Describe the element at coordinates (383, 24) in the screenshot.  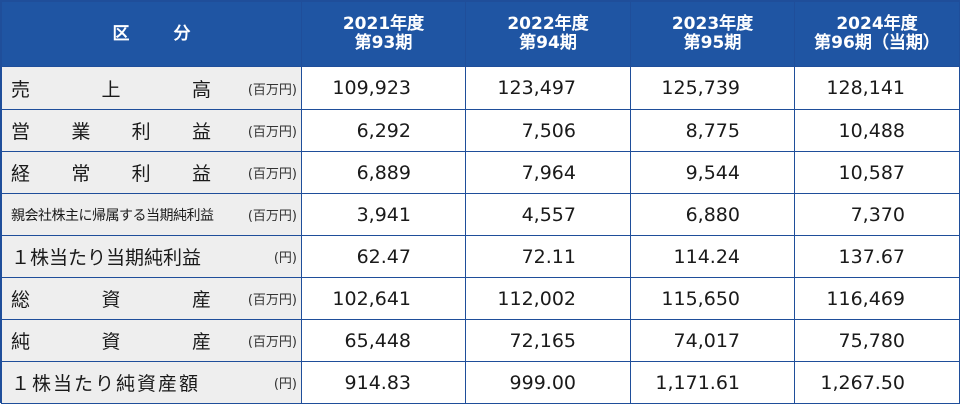
I see `header-year: 2021年度` at that location.